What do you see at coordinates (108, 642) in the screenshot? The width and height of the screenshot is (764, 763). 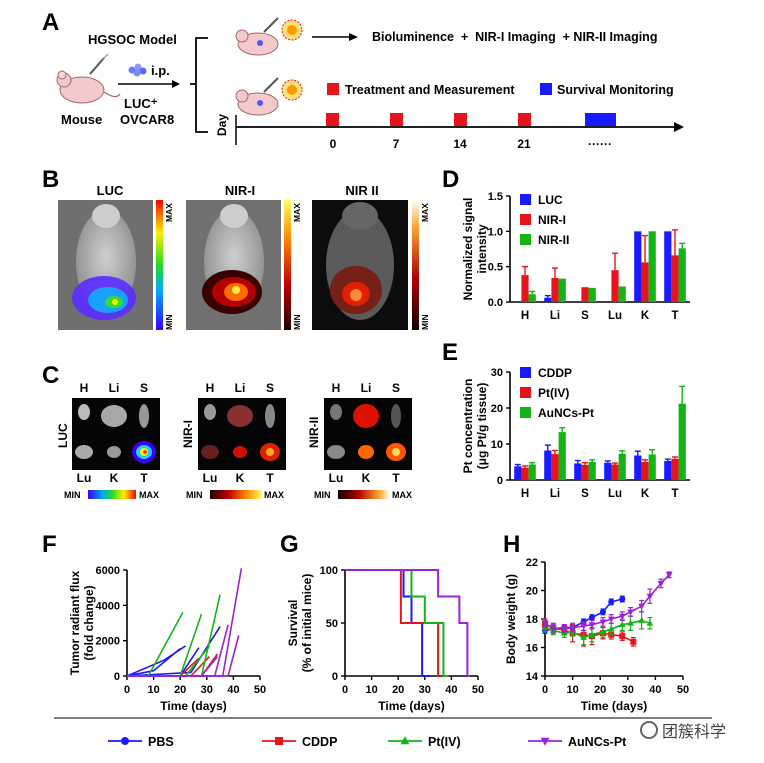 I see `y-tick-label: 2000` at bounding box center [108, 642].